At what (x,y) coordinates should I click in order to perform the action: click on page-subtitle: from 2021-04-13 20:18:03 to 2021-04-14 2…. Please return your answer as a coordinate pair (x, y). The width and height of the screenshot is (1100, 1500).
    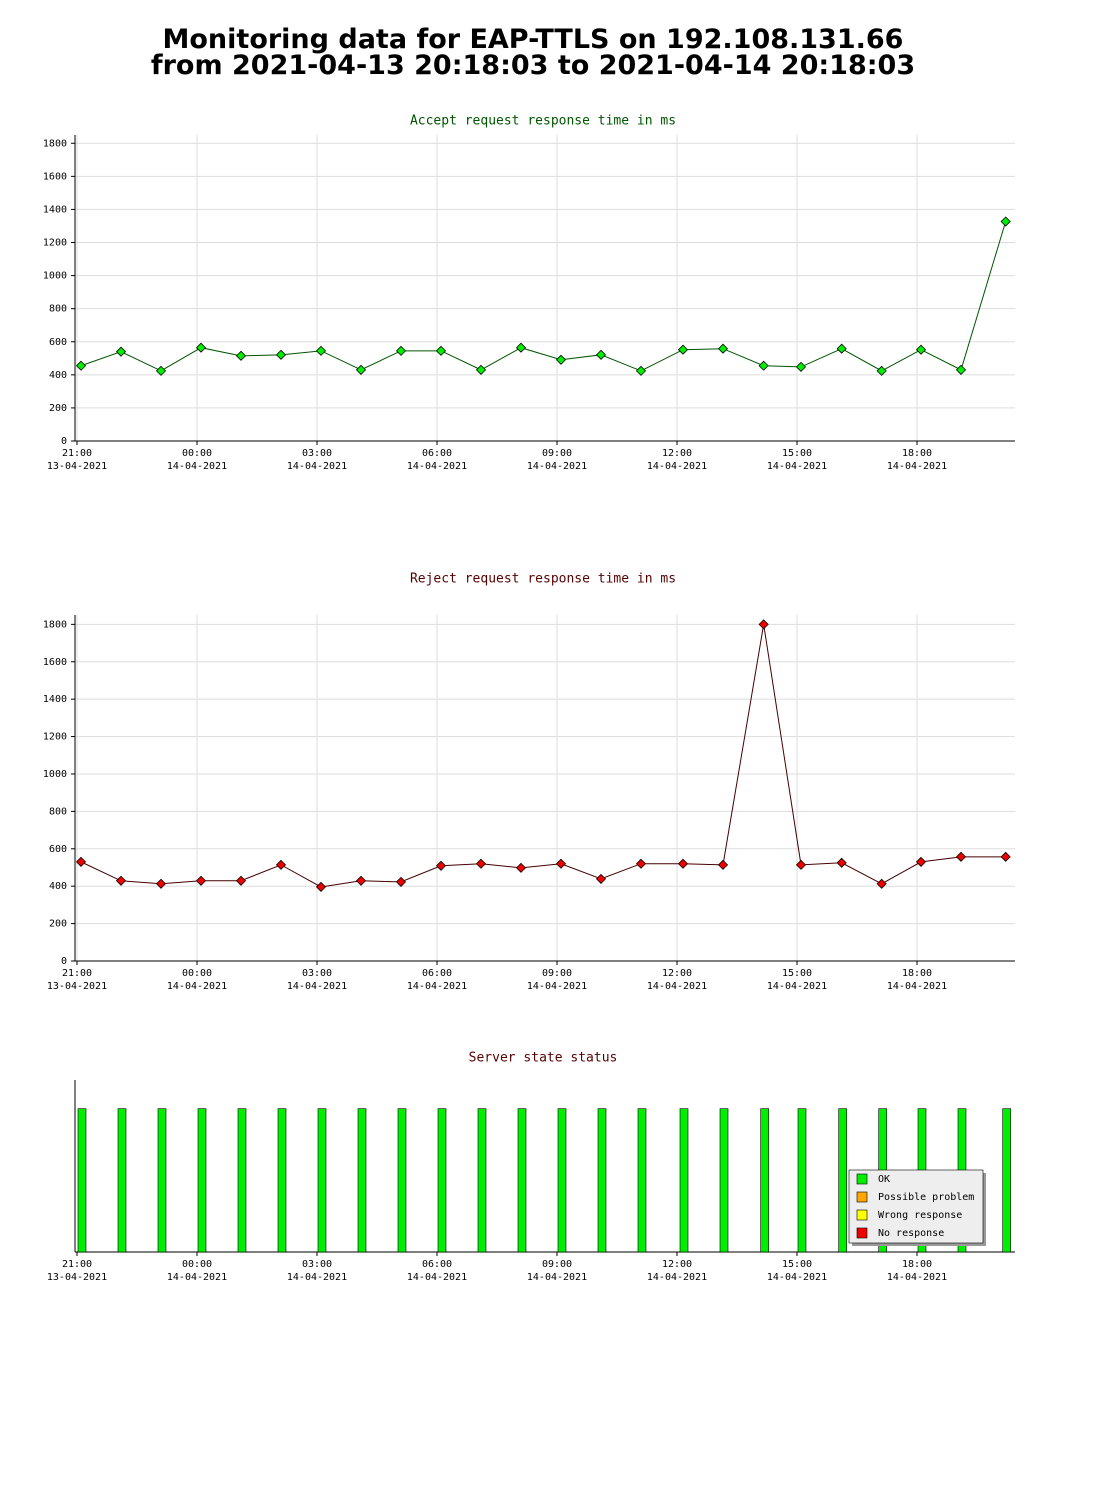
    Looking at the image, I should click on (533, 65).